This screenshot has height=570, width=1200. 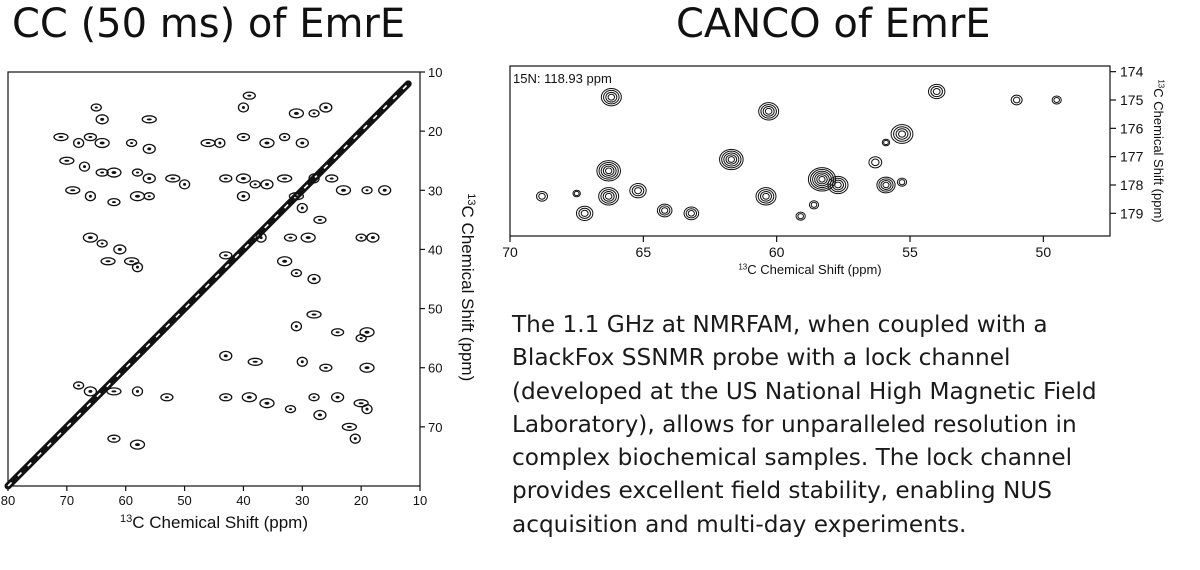 What do you see at coordinates (67, 500) in the screenshot?
I see `cc-x-tick-label: 70` at bounding box center [67, 500].